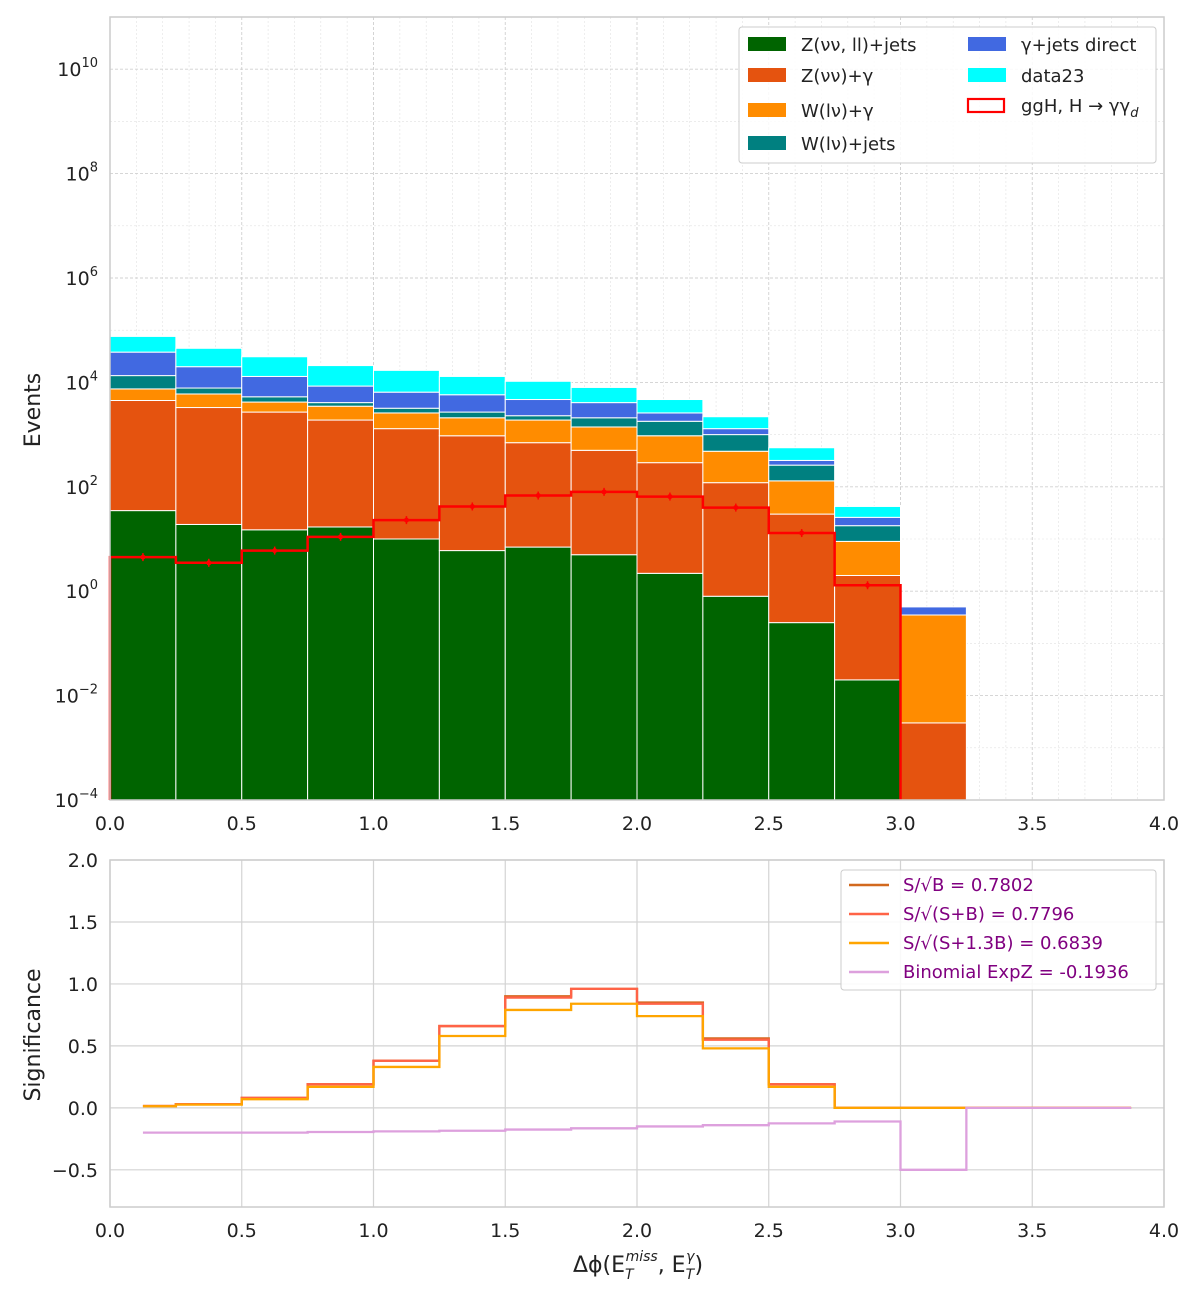 This screenshot has width=1200, height=1300. What do you see at coordinates (638, 1266) in the screenshot?
I see `bottom-x-axis-label: Δϕ(ETmiss, ETγ)` at bounding box center [638, 1266].